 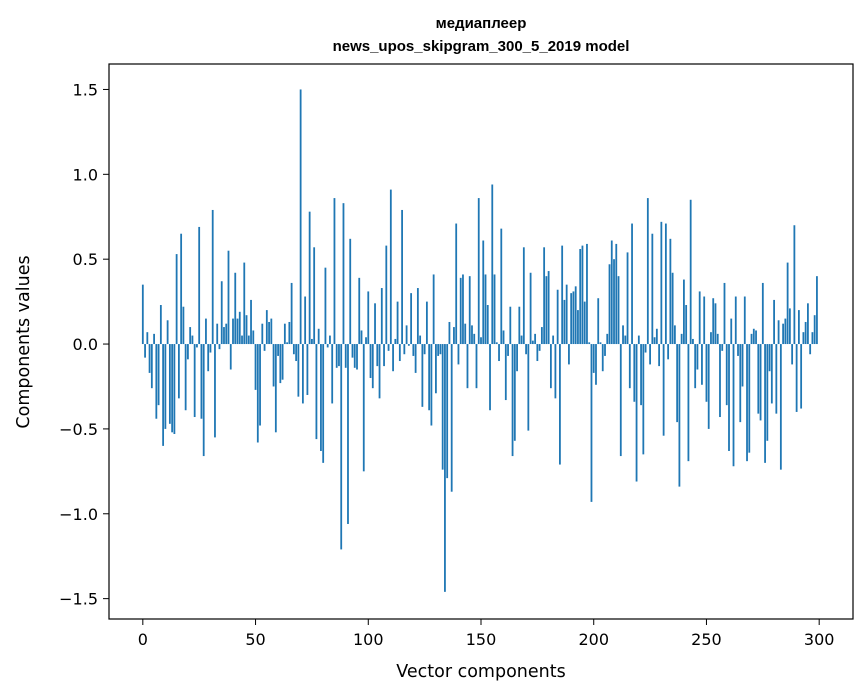 What do you see at coordinates (143, 639) in the screenshot?
I see `x-tick-label: 0` at bounding box center [143, 639].